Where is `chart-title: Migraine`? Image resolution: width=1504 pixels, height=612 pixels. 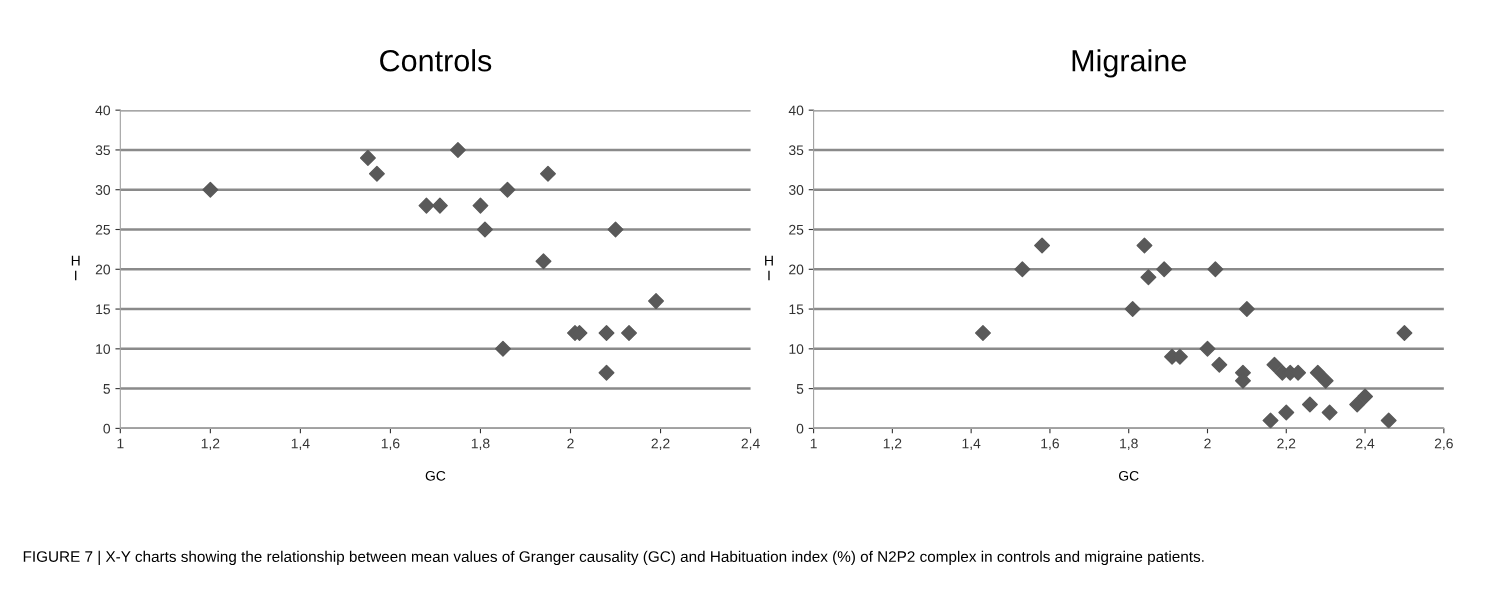 chart-title: Migraine is located at coordinates (1129, 63).